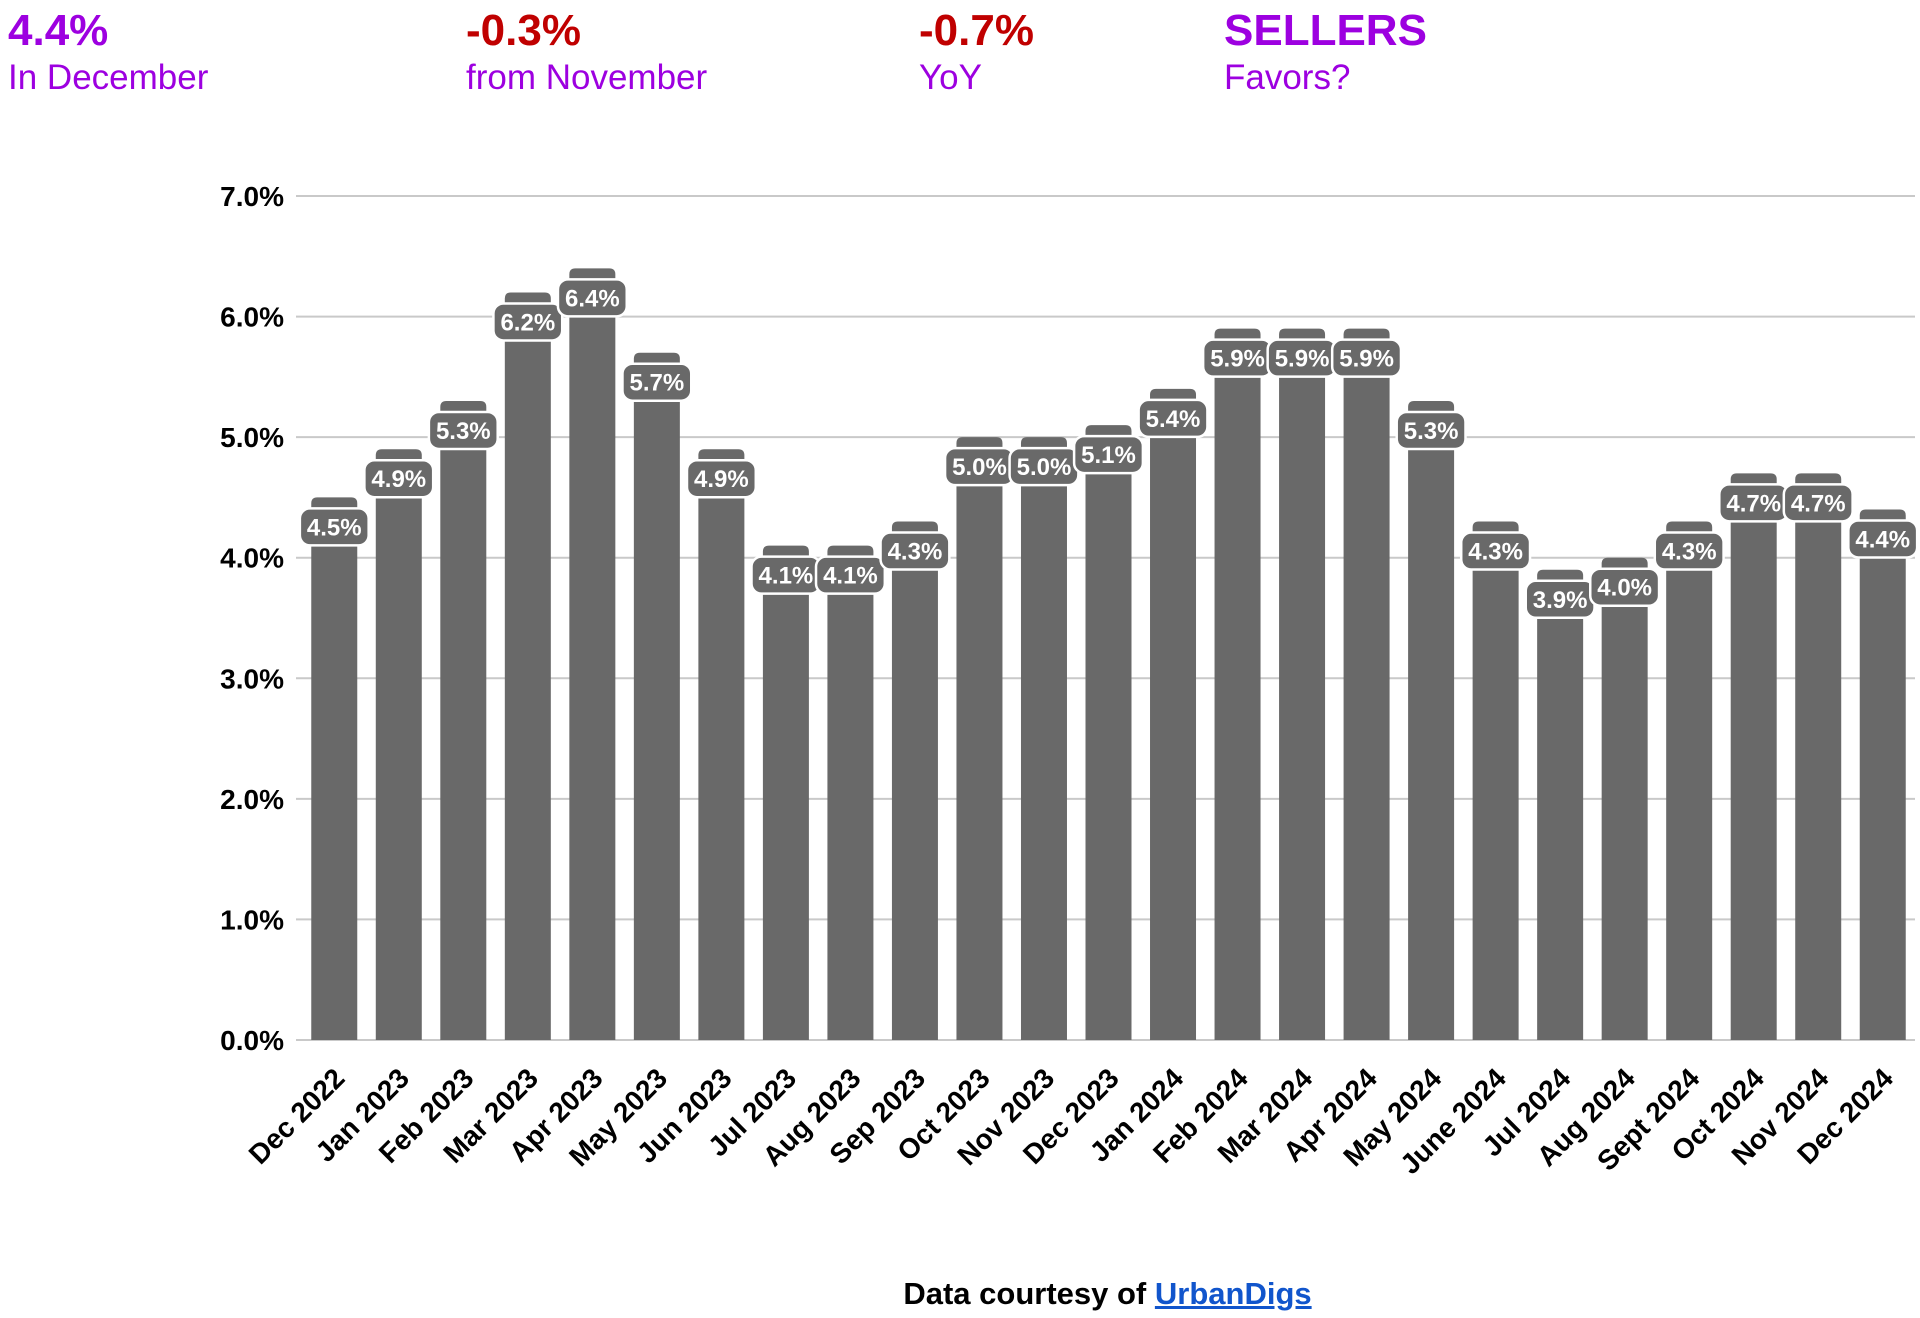 Image resolution: width=1920 pixels, height=1318 pixels. Describe the element at coordinates (1233, 1293) in the screenshot. I see `urbandigs-link: UrbanDigs` at that location.